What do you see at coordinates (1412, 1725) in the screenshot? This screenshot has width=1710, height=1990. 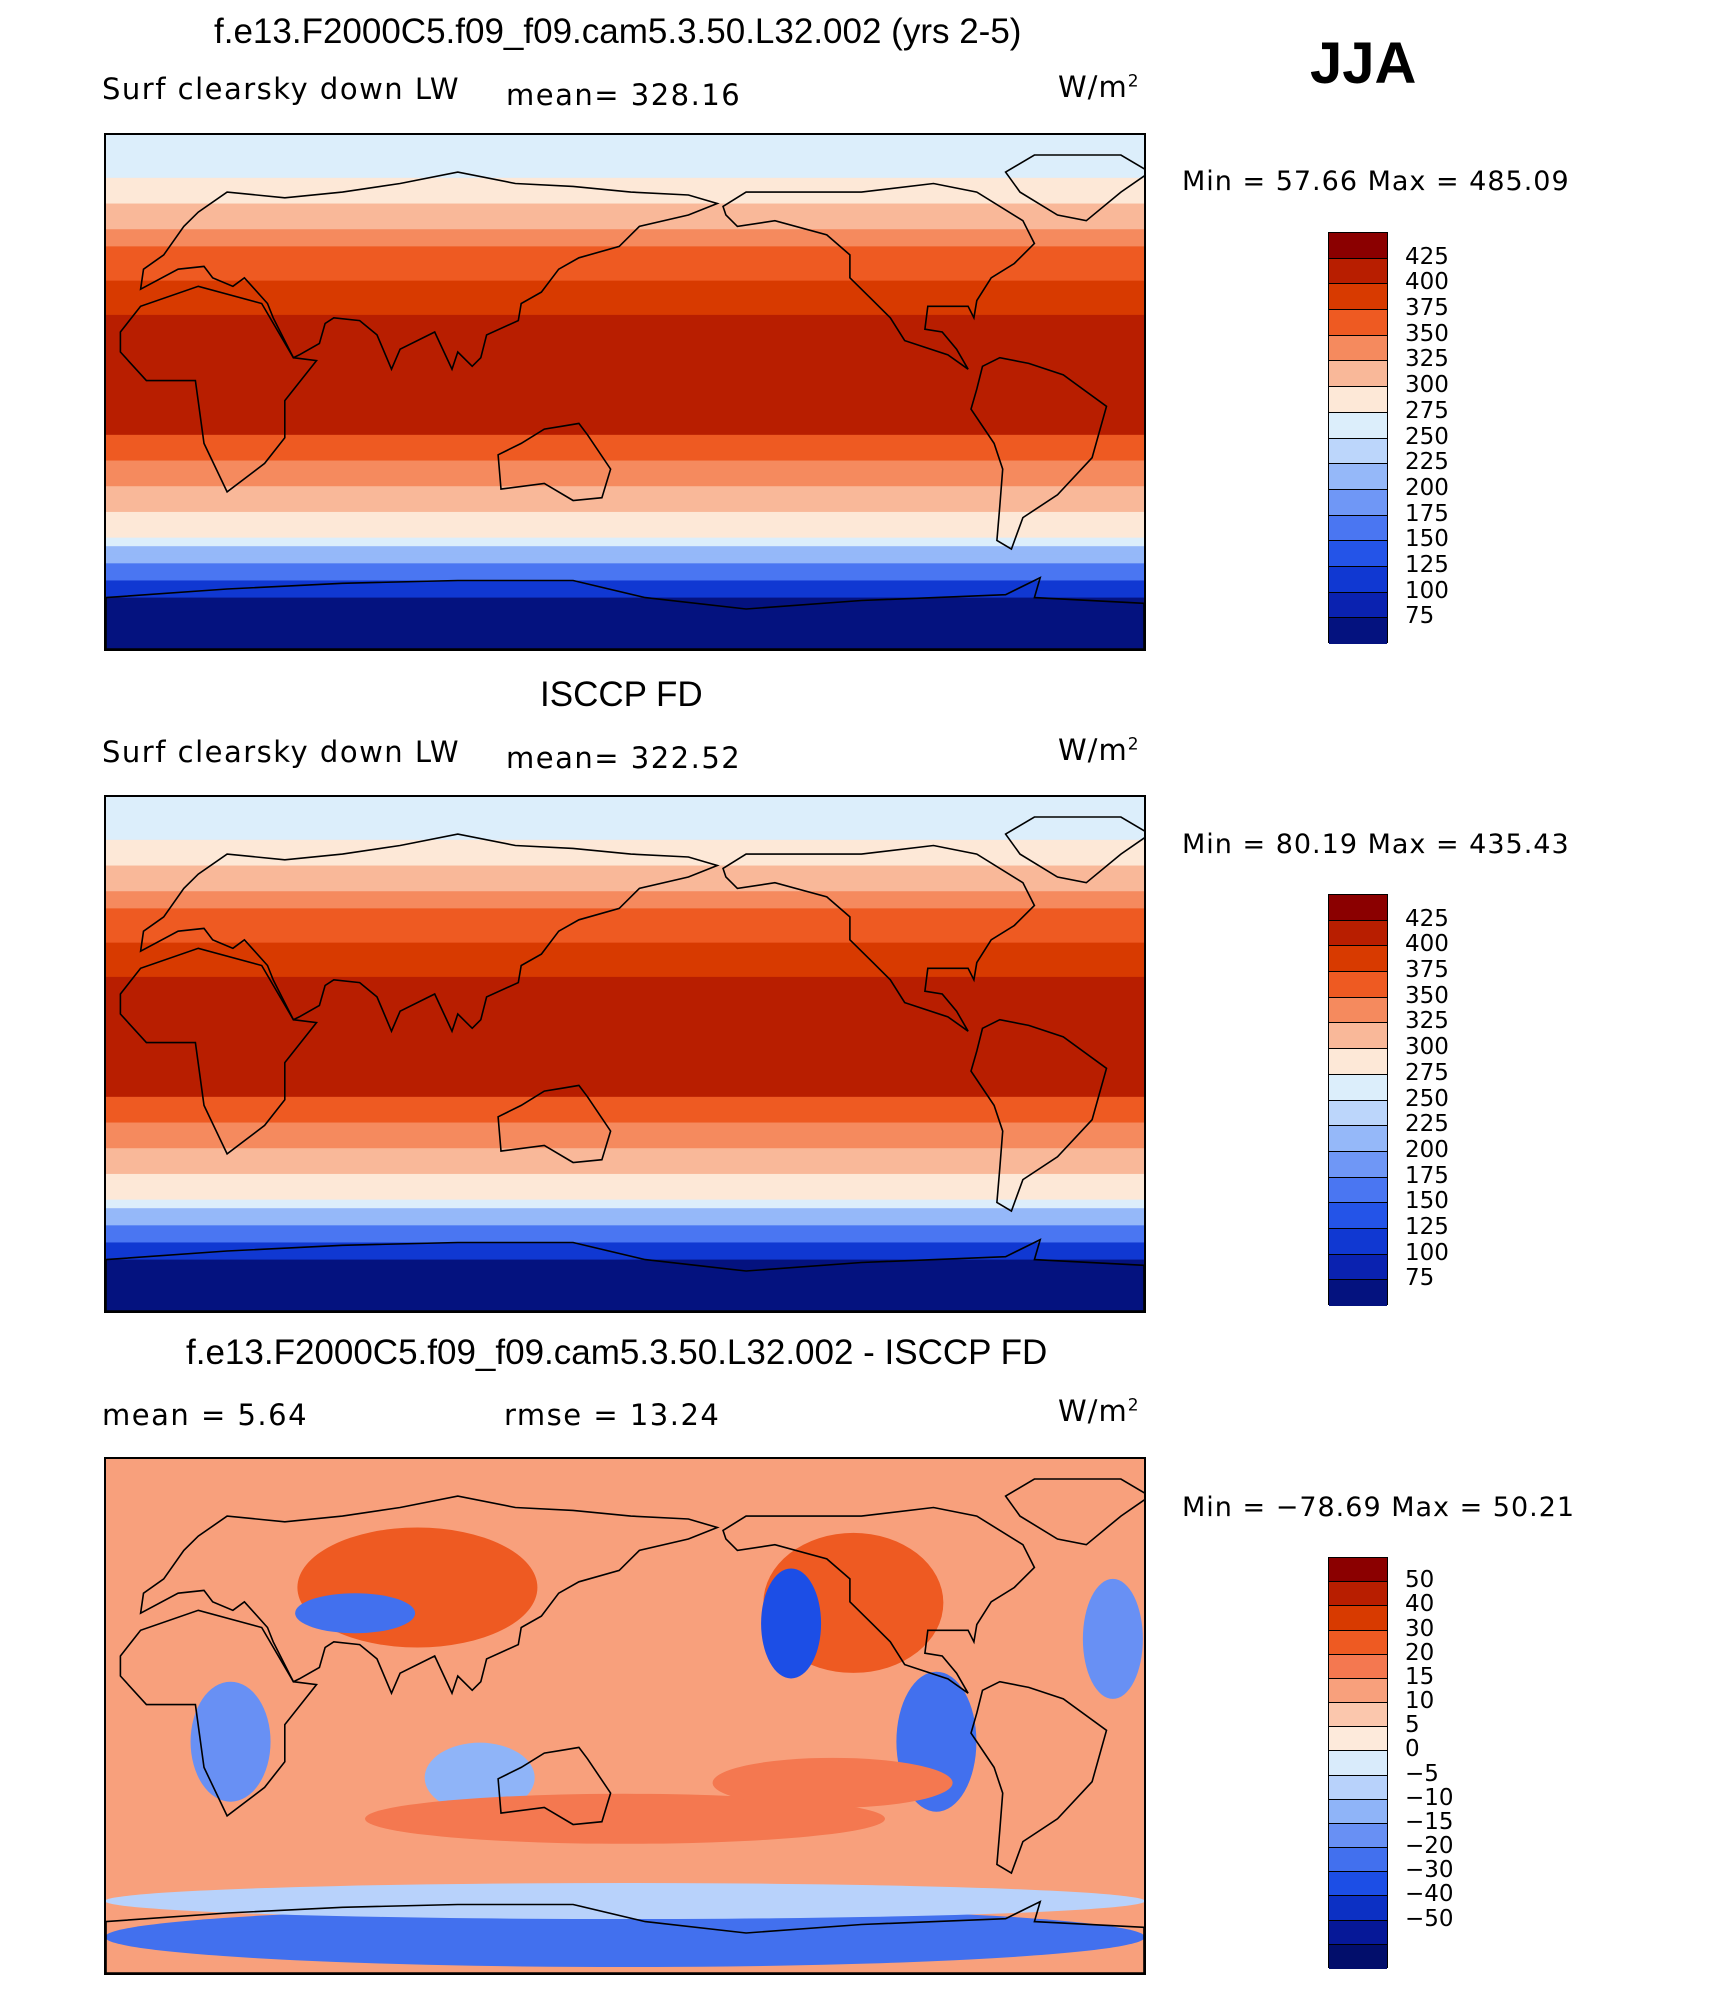 I see `colorbar-tick-label: 5` at bounding box center [1412, 1725].